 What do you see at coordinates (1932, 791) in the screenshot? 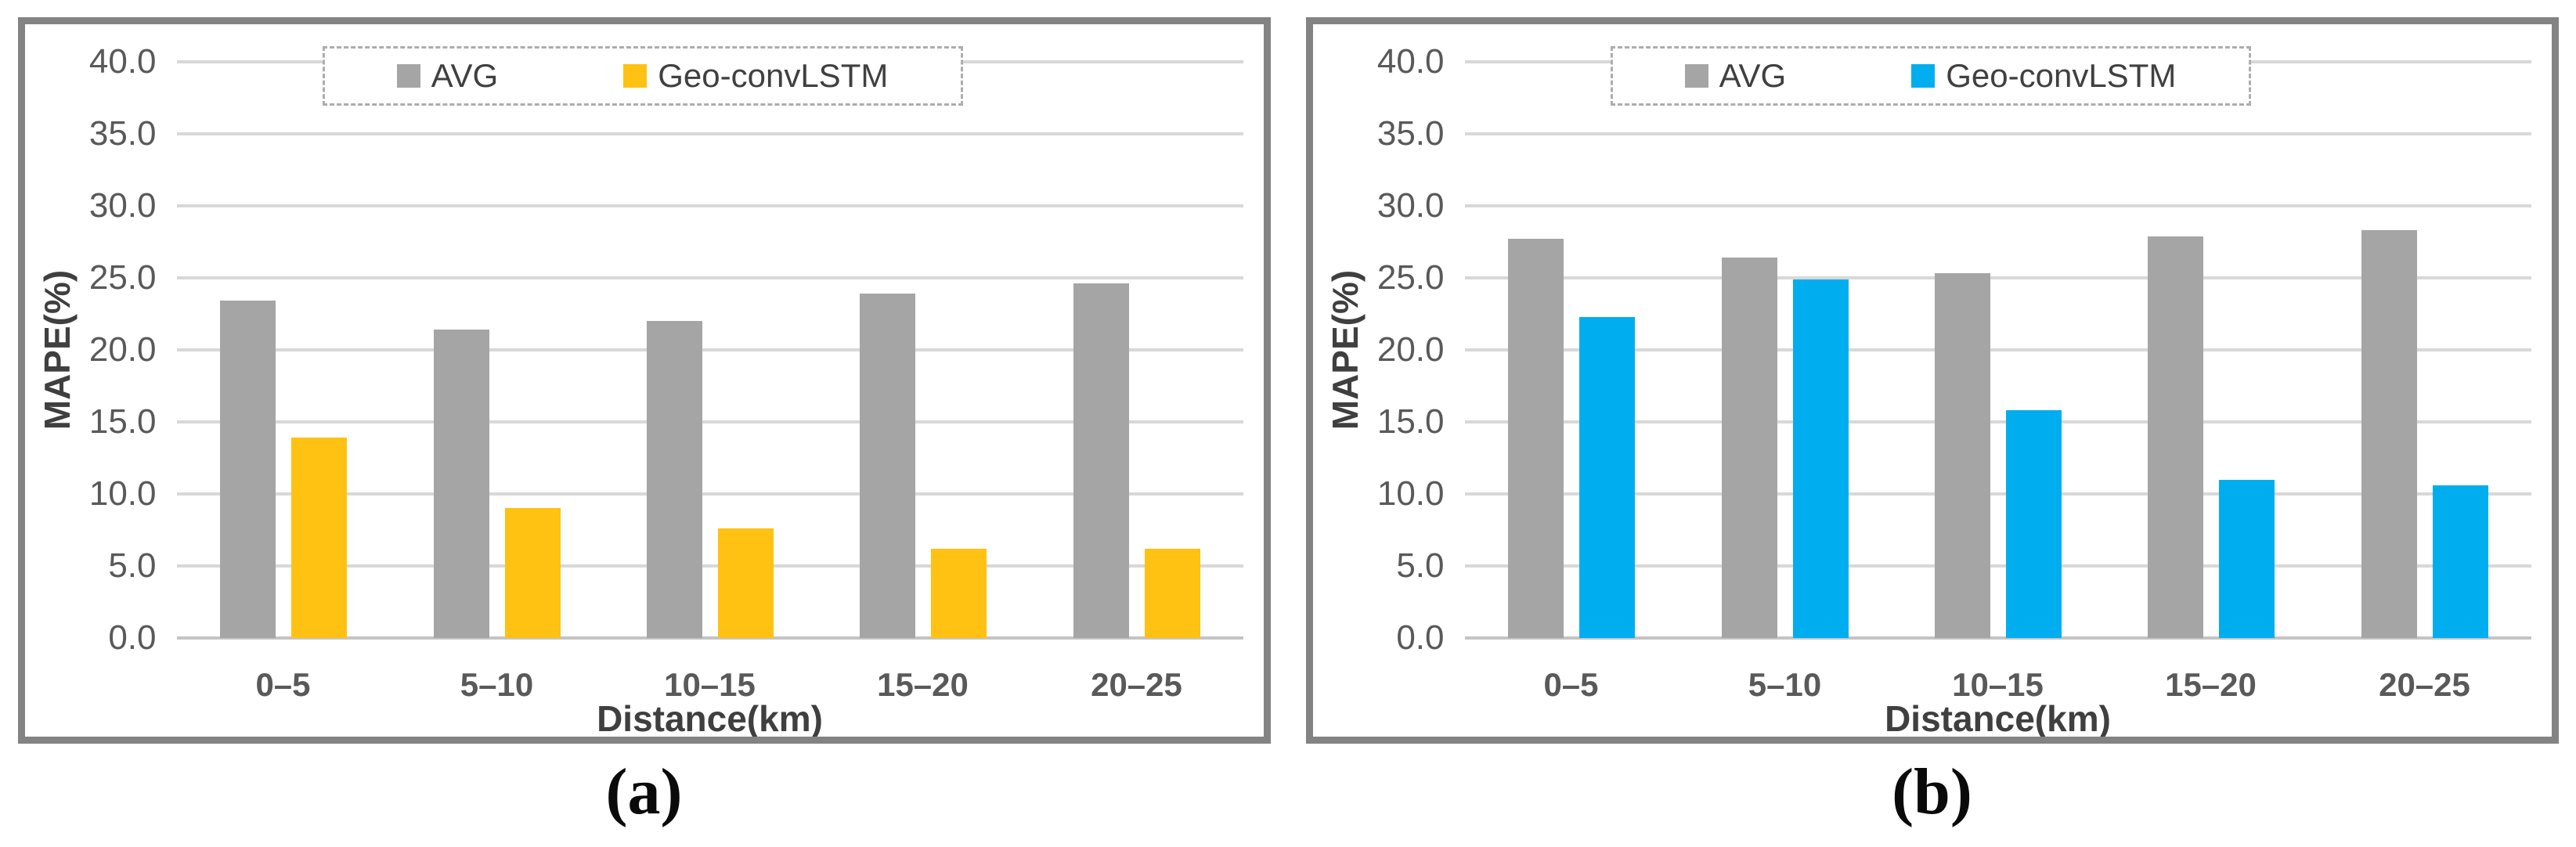
I see `caption-b: (b)` at bounding box center [1932, 791].